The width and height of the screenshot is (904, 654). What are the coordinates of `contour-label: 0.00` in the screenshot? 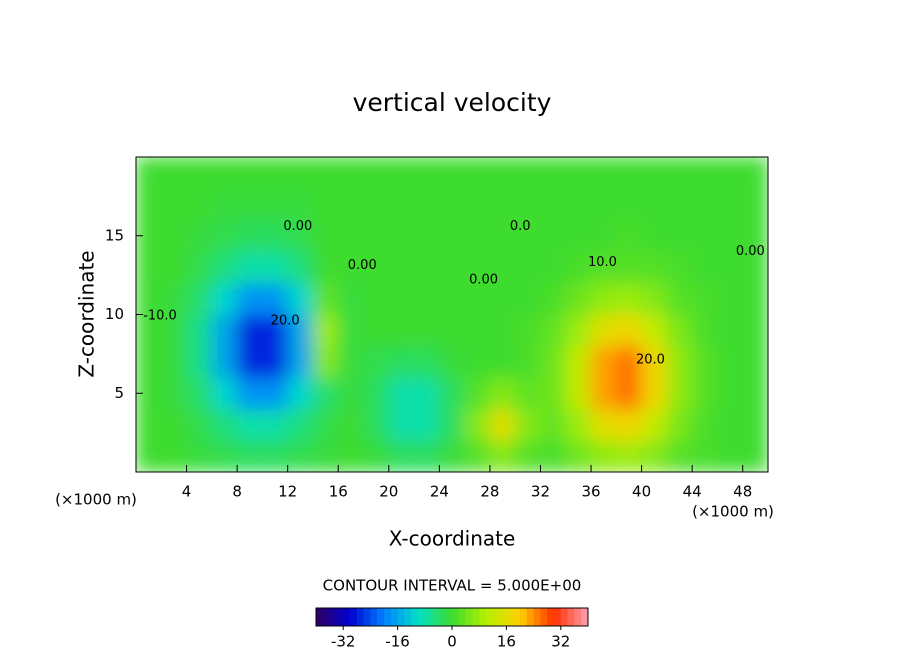 It's located at (297, 226).